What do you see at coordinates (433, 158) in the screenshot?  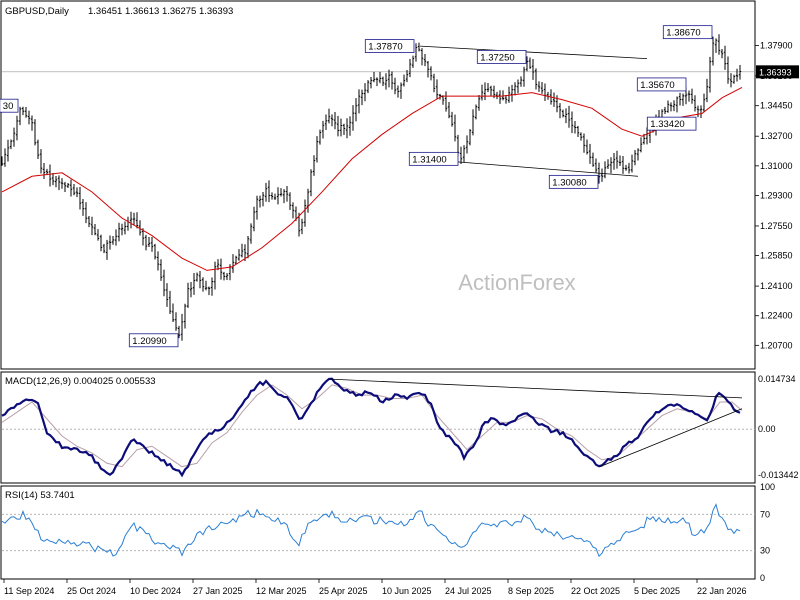 I see `price-level-label: 1.31400` at bounding box center [433, 158].